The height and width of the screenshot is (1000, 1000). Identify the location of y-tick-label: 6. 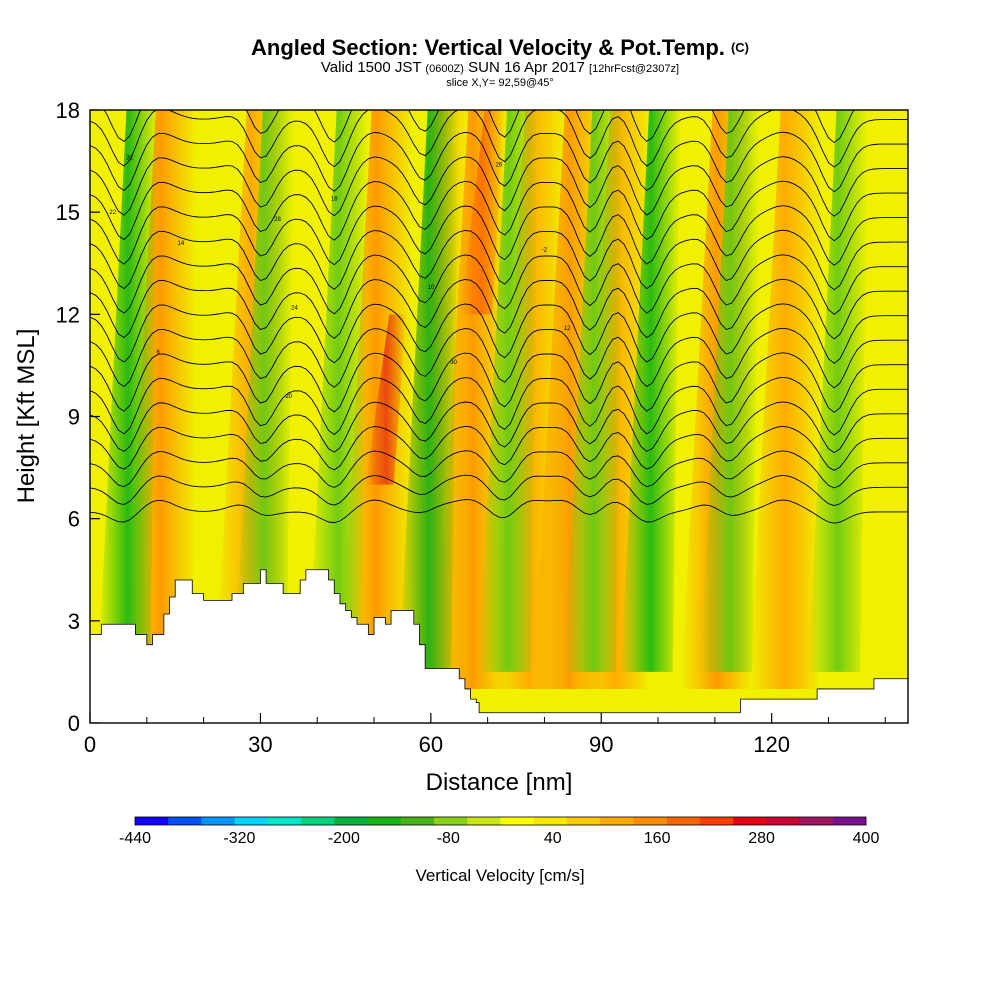
(74, 519).